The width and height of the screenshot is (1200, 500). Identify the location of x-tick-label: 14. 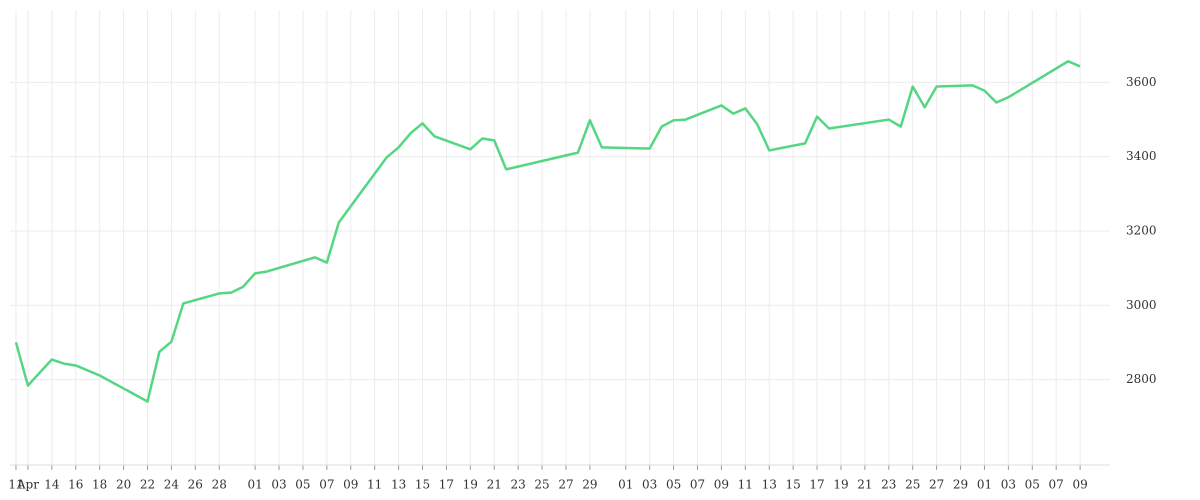
(52, 485).